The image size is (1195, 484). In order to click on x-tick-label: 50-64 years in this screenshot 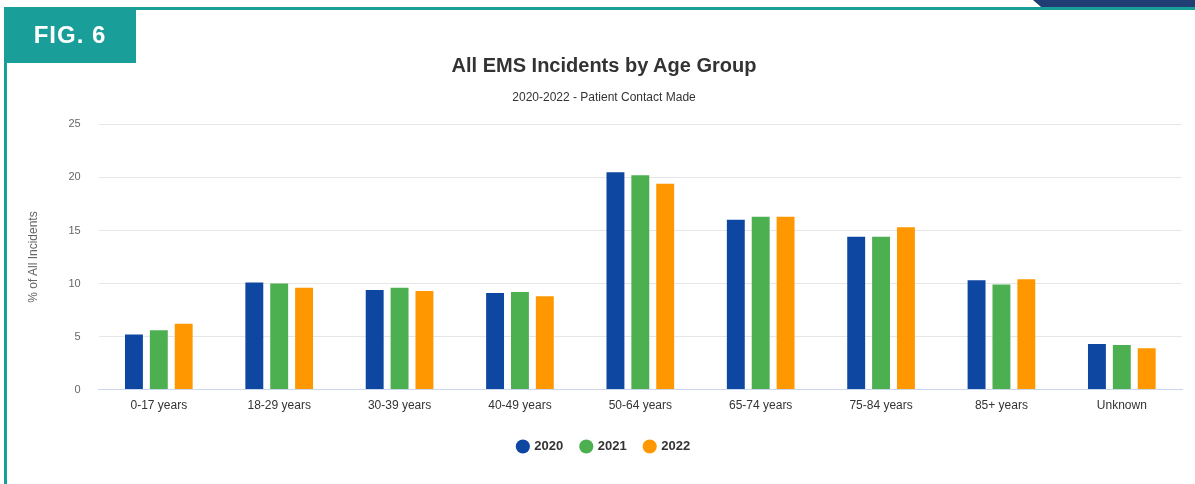, I will do `click(640, 405)`.